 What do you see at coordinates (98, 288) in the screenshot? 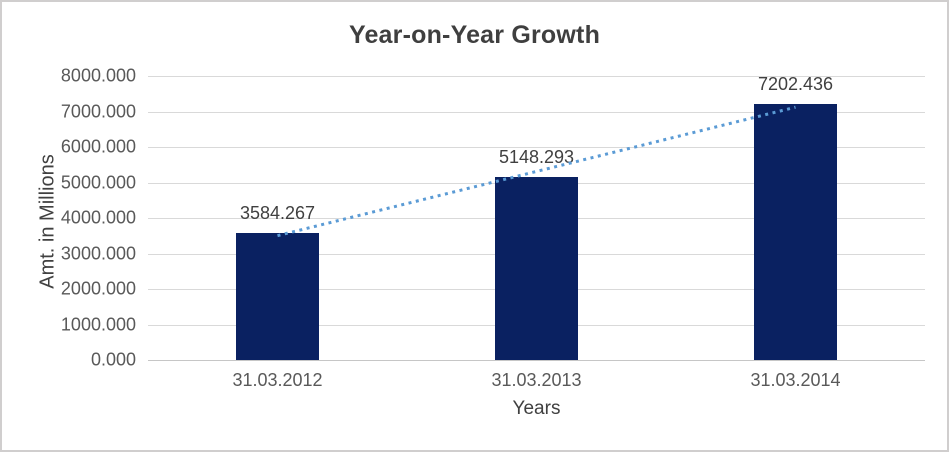
I see `y-tick-label: 2000.000` at bounding box center [98, 288].